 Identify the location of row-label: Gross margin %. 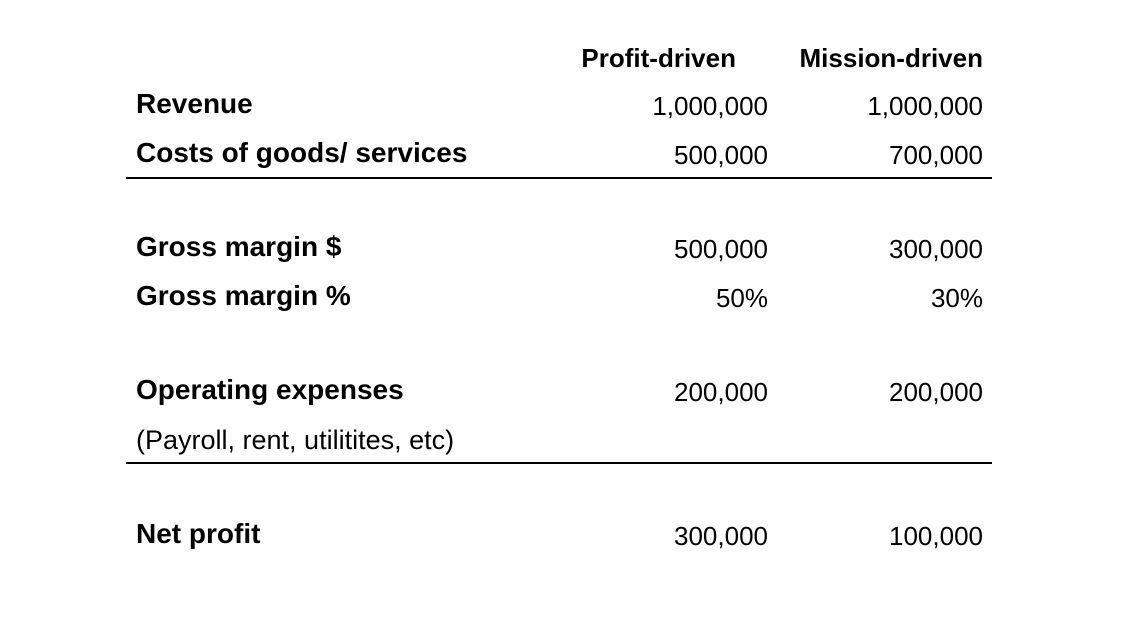
(243, 295).